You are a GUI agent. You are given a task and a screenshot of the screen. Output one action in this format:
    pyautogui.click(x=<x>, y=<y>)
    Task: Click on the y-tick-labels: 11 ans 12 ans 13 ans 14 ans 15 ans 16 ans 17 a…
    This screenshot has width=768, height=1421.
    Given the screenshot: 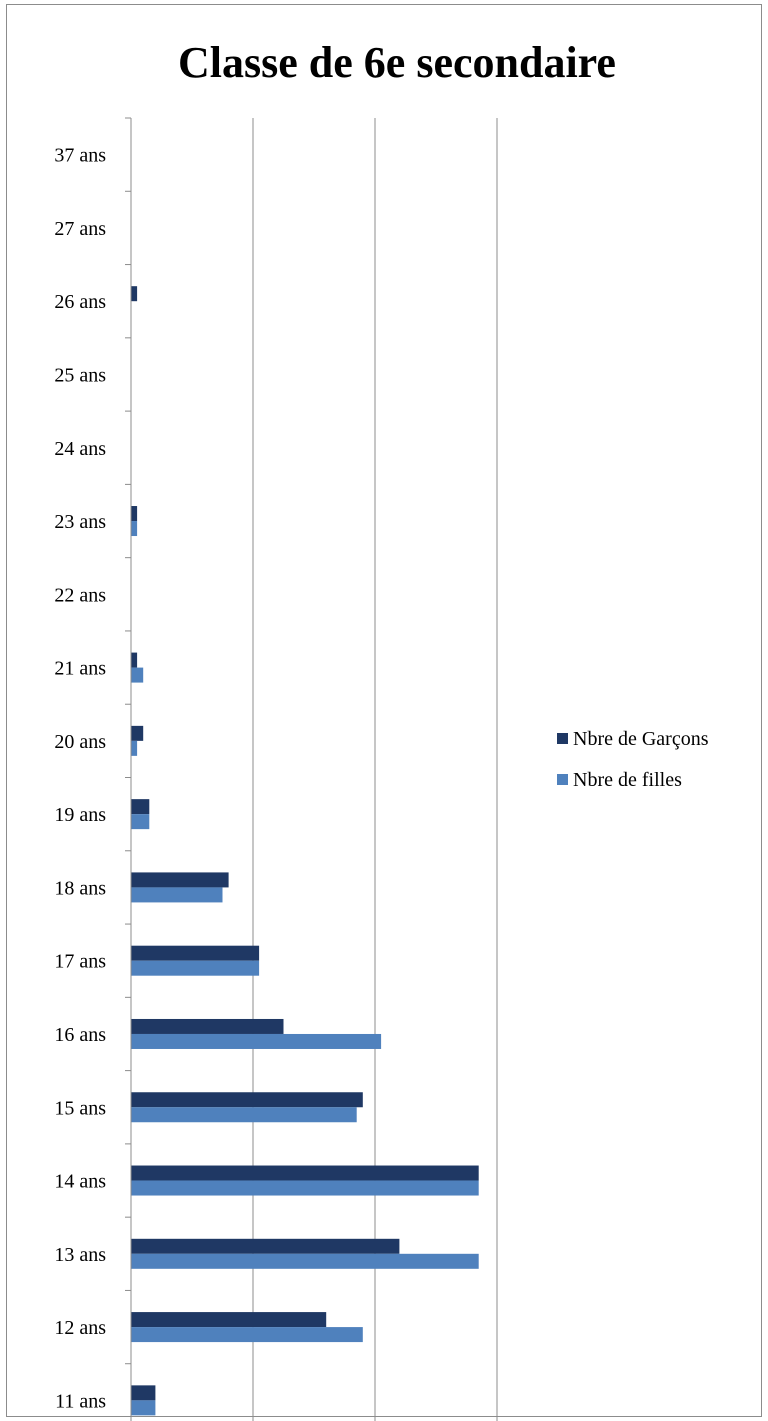 What is the action you would take?
    pyautogui.click(x=80, y=779)
    